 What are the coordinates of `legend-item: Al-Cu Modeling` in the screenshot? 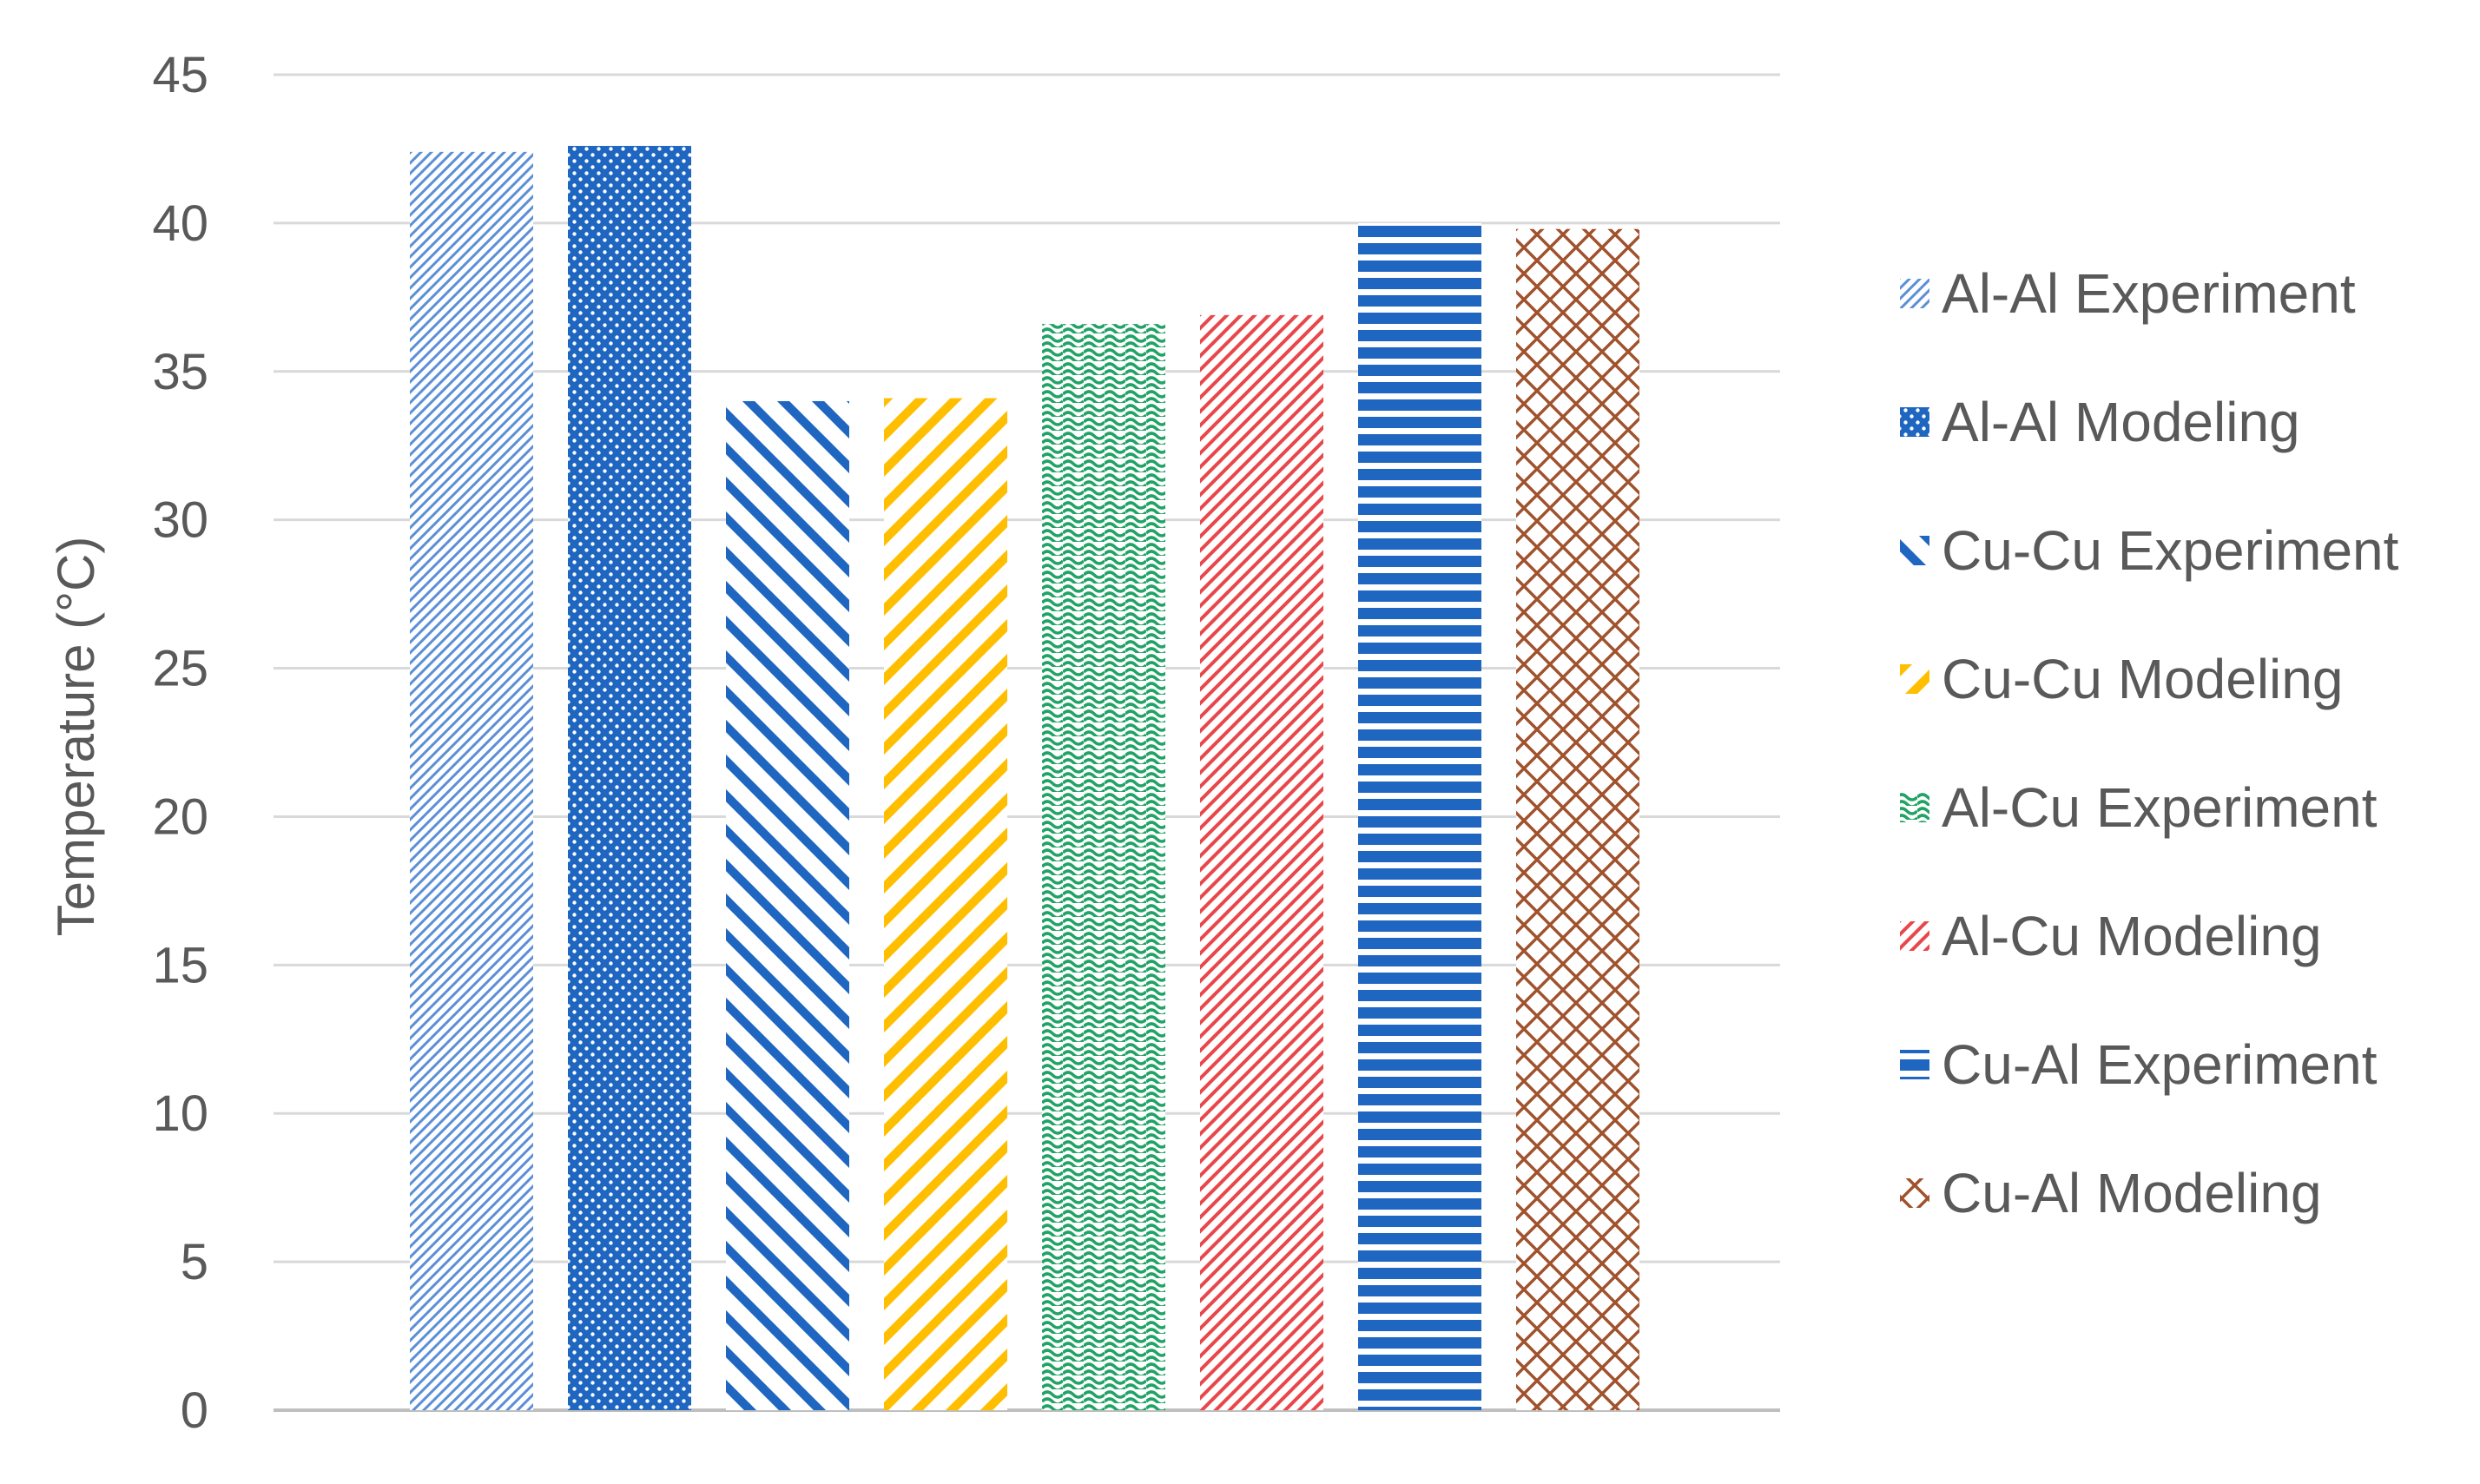 It's located at (2111, 936).